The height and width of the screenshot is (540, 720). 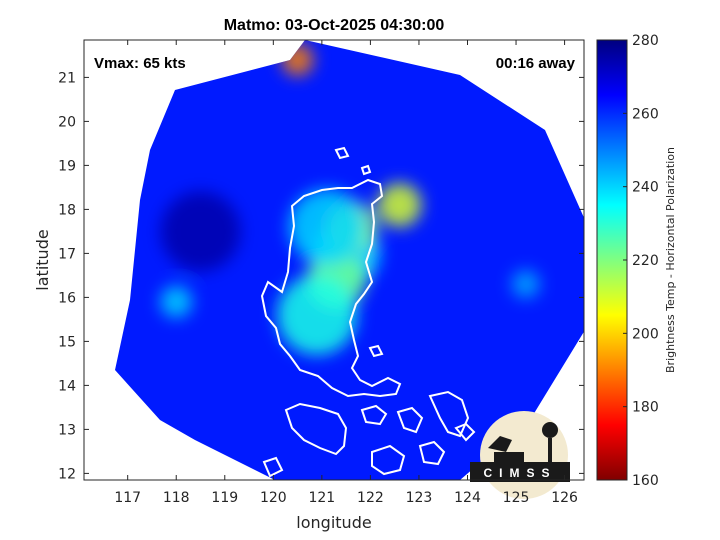 I want to click on coastline-isle-b, so click(x=410, y=420).